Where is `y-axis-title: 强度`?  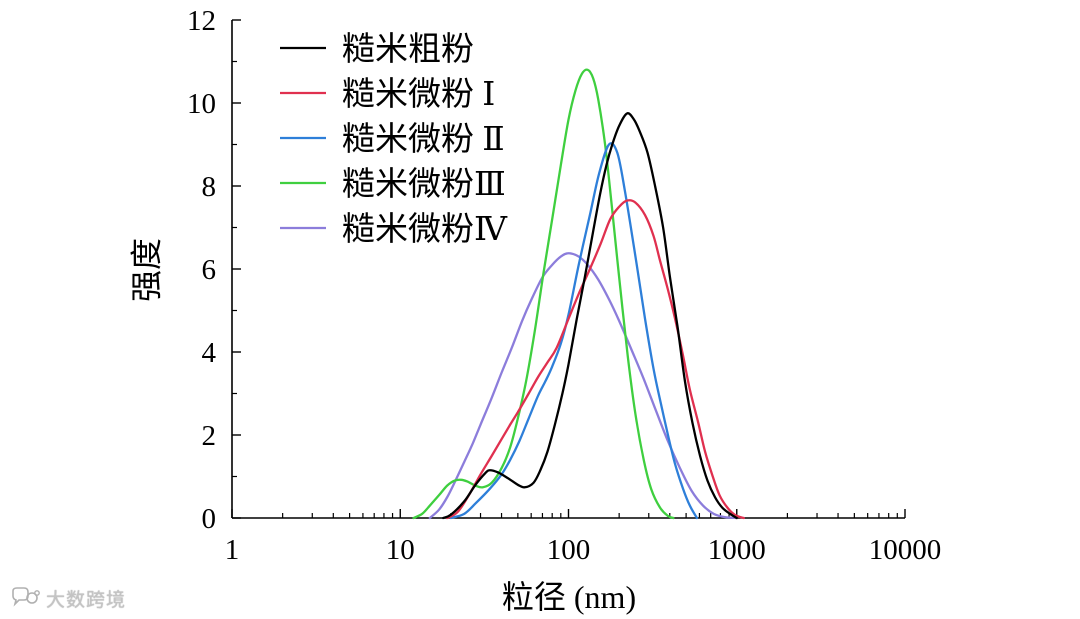
y-axis-title: 强度 is located at coordinates (146, 270).